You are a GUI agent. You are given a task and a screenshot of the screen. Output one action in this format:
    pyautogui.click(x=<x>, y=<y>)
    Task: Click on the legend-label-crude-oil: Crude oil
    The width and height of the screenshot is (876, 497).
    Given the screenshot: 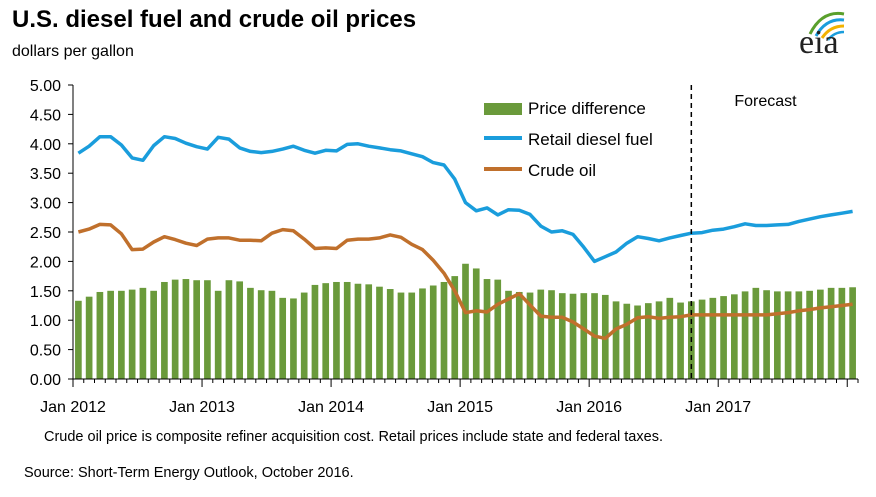 What is the action you would take?
    pyautogui.click(x=562, y=170)
    